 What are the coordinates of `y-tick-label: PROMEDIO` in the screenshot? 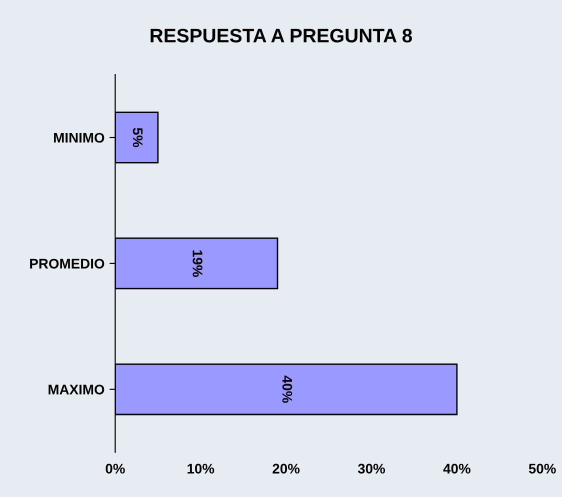 It's located at (67, 263).